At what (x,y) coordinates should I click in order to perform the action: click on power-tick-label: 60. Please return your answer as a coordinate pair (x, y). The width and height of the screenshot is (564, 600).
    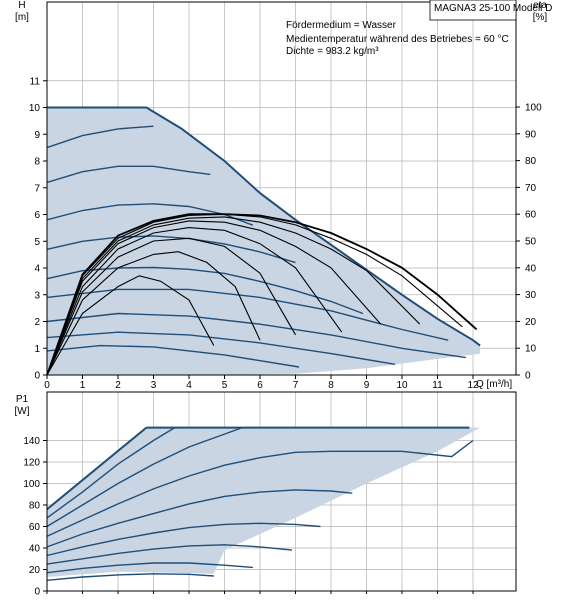
    Looking at the image, I should click on (35, 527).